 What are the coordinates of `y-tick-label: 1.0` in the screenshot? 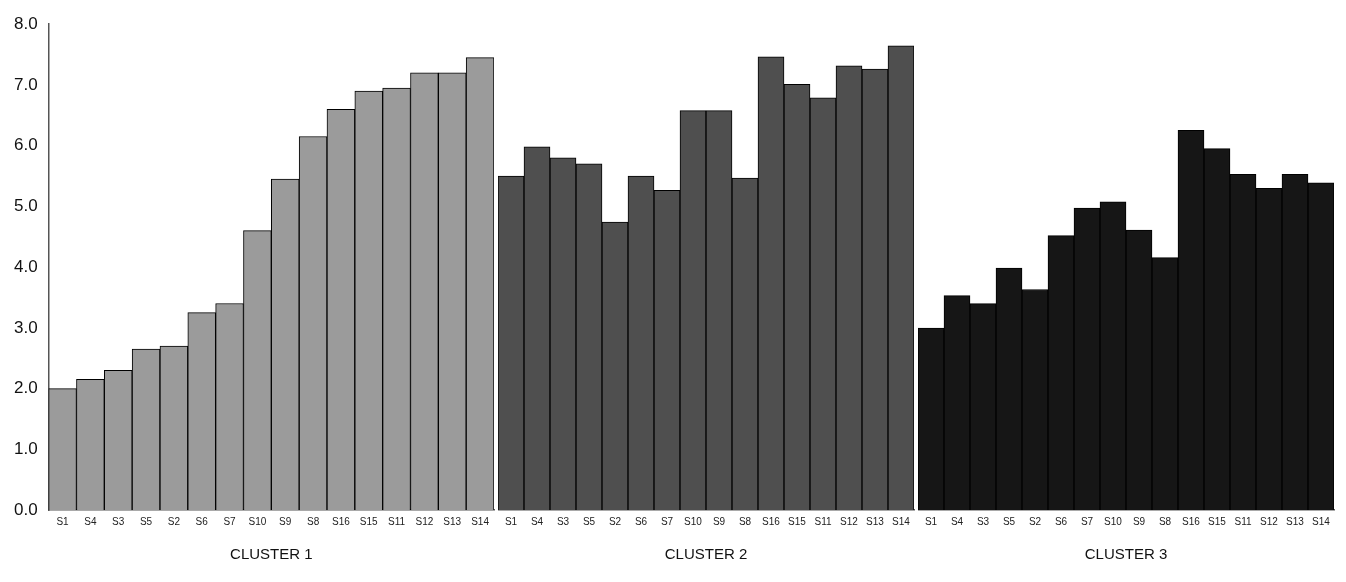 It's located at (25, 448).